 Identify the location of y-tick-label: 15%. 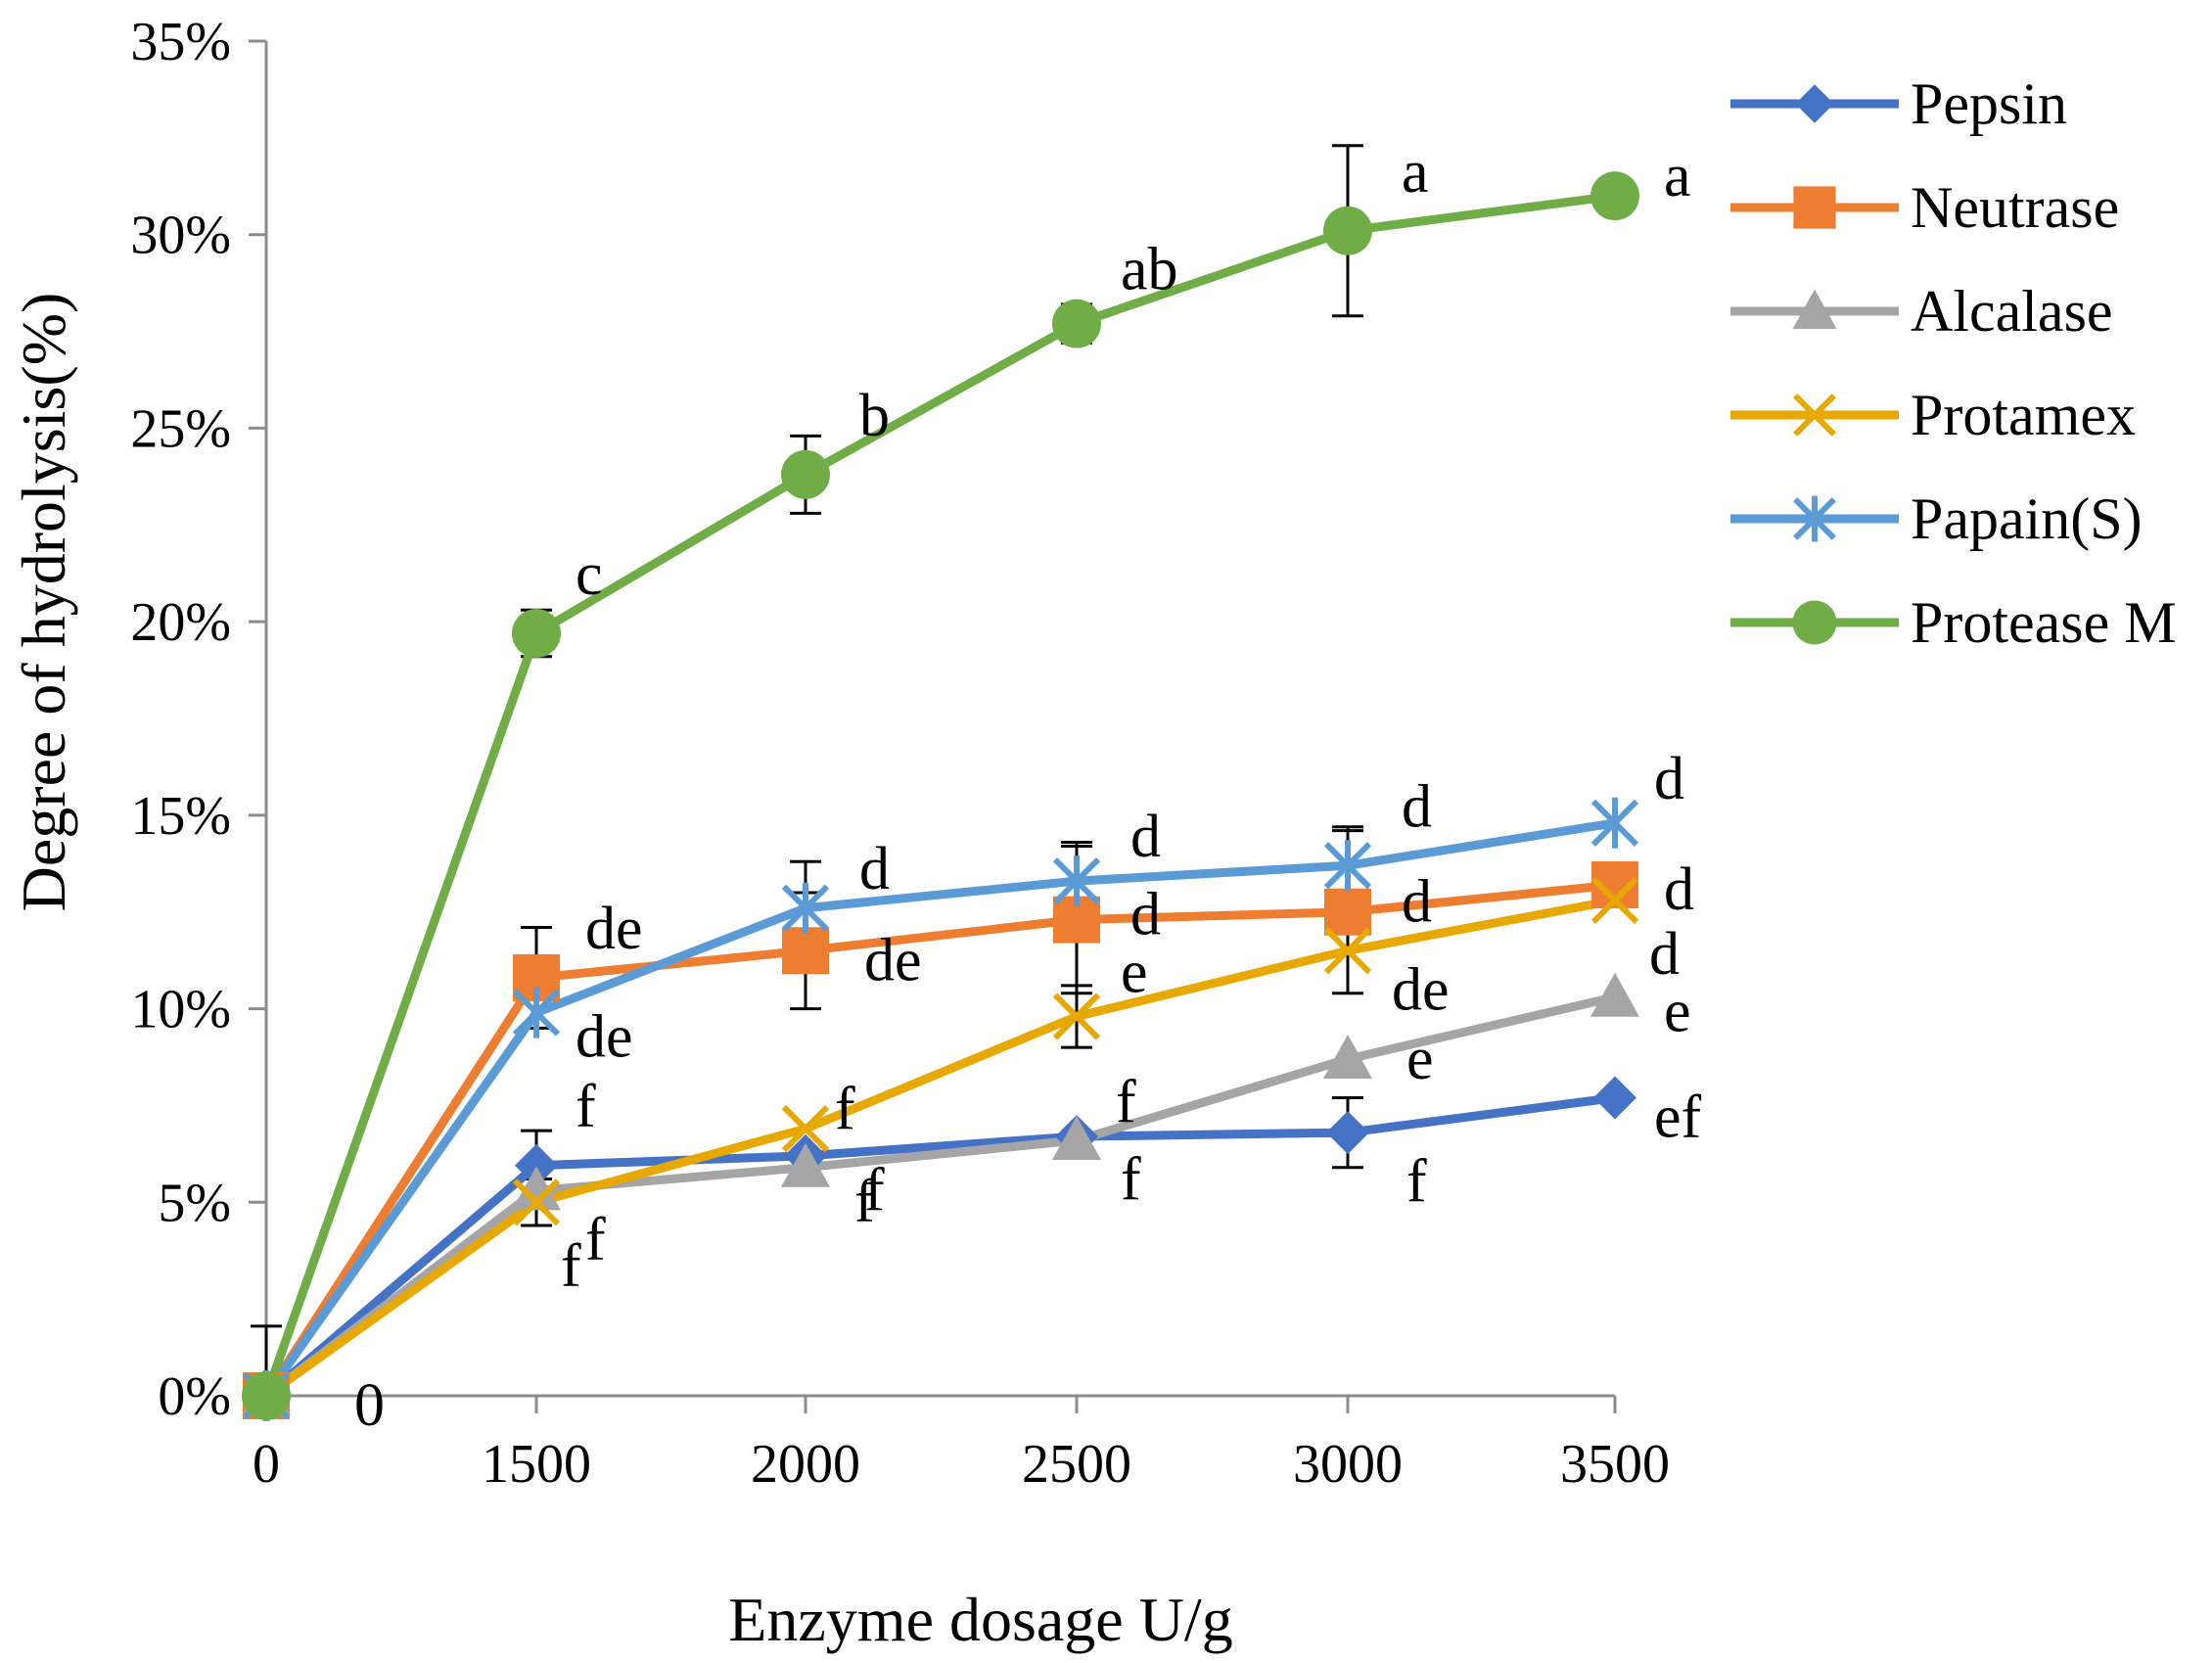
(180, 816).